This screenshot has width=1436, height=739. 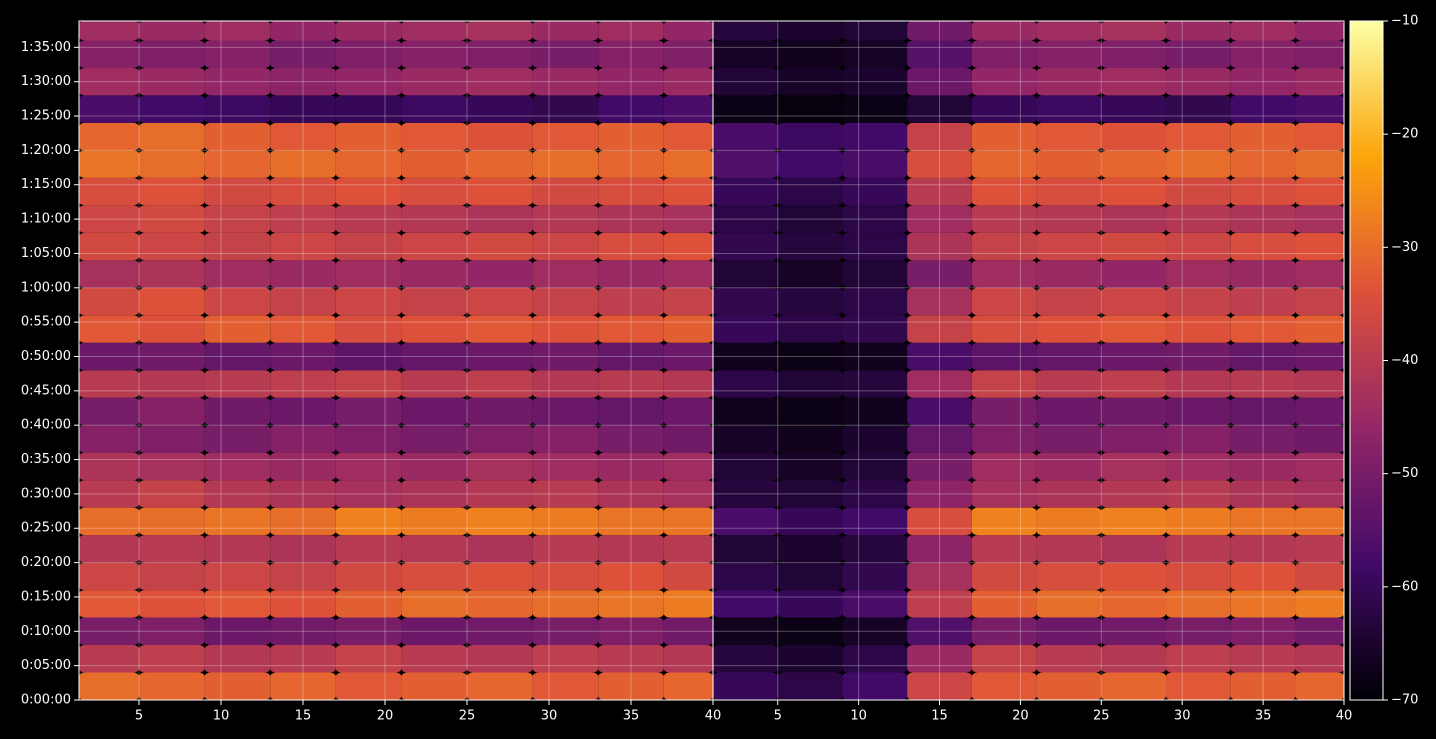 What do you see at coordinates (1404, 586) in the screenshot?
I see `colorbar-tick-label: −60` at bounding box center [1404, 586].